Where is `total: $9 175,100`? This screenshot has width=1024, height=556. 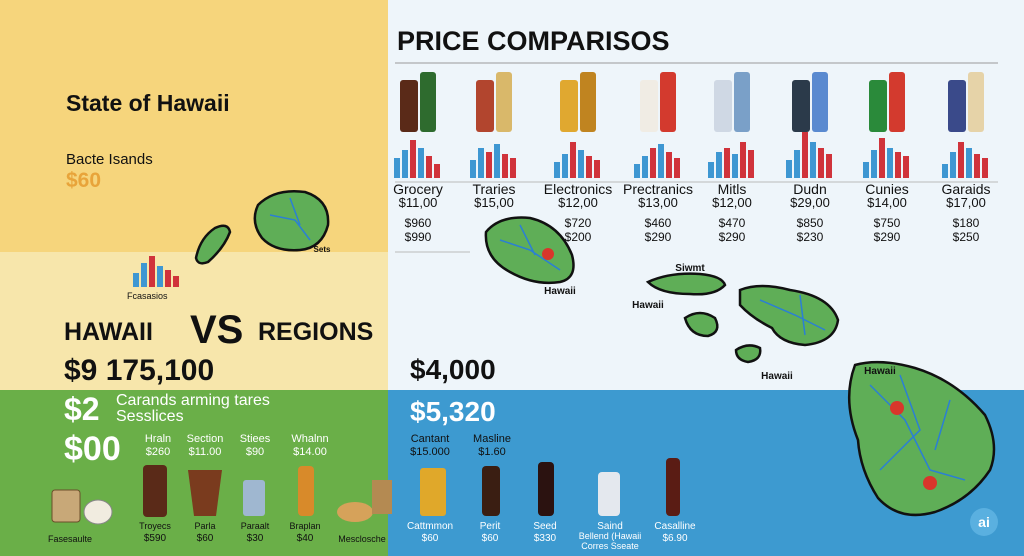 total: $9 175,100 is located at coordinates (139, 370).